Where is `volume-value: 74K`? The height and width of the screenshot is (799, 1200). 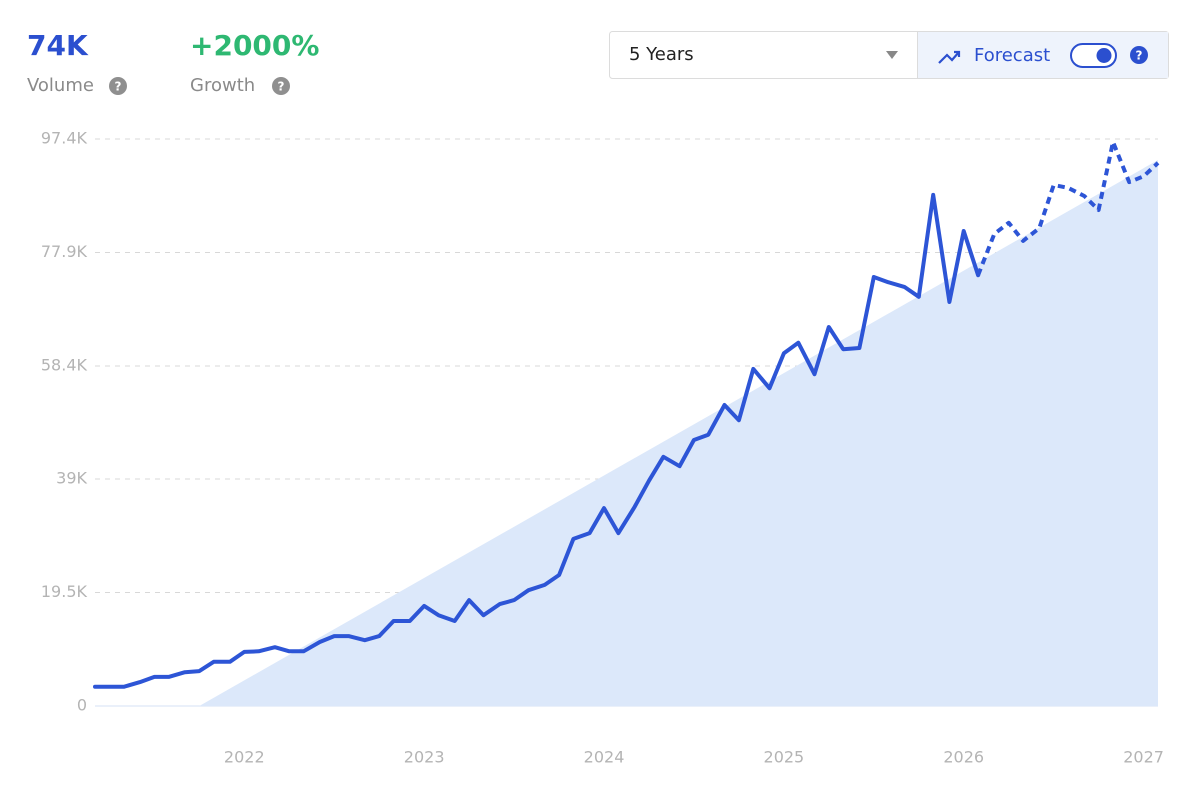 volume-value: 74K is located at coordinates (58, 45).